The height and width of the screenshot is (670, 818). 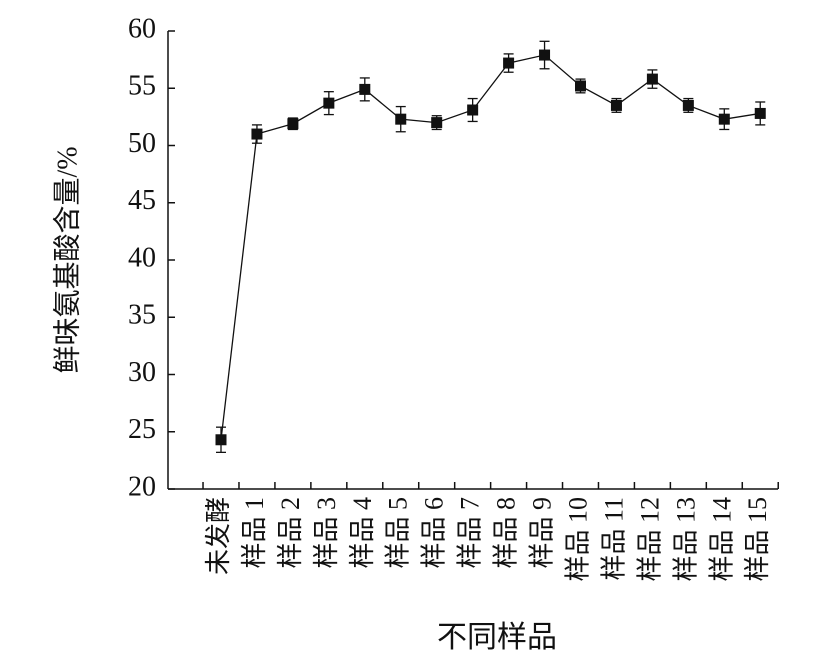 I want to click on x-tick-label: 样品 15, so click(x=757, y=539).